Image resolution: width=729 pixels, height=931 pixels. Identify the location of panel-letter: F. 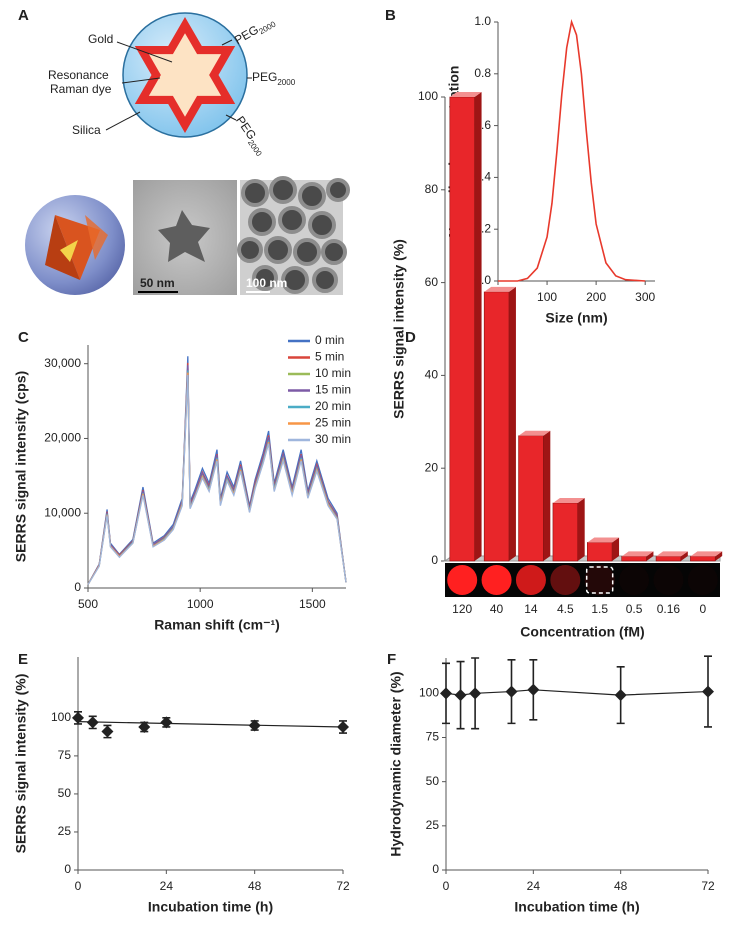
(391, 659).